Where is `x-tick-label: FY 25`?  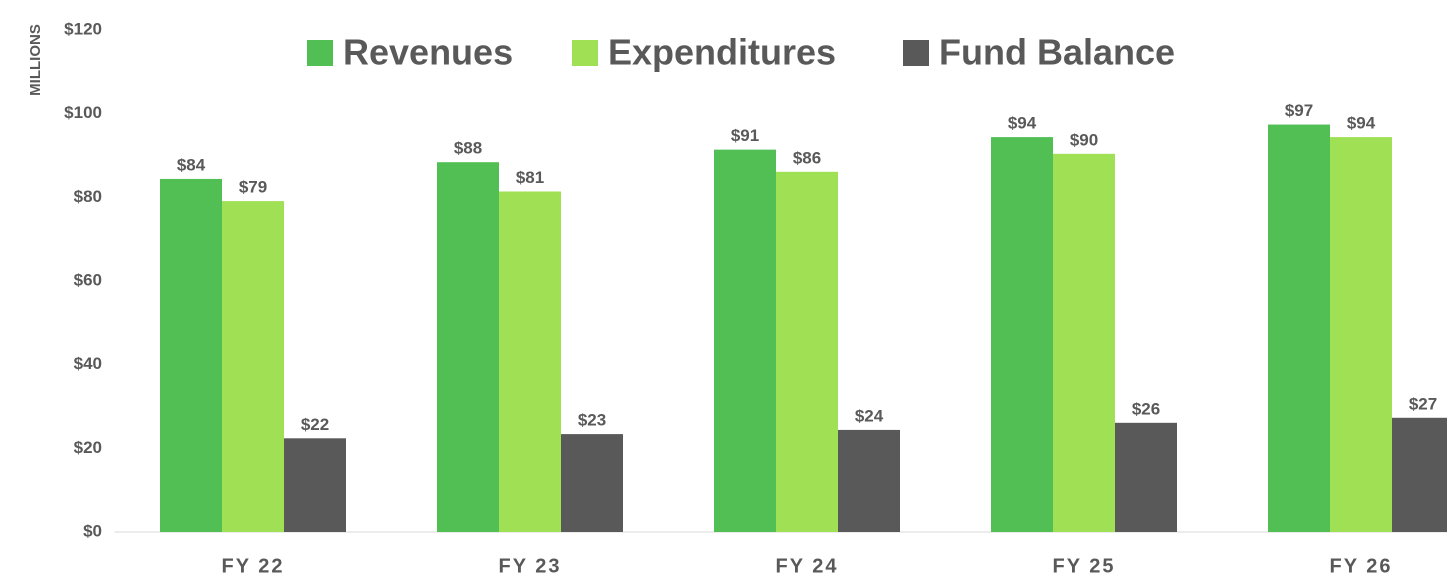
x-tick-label: FY 25 is located at coordinates (1084, 566).